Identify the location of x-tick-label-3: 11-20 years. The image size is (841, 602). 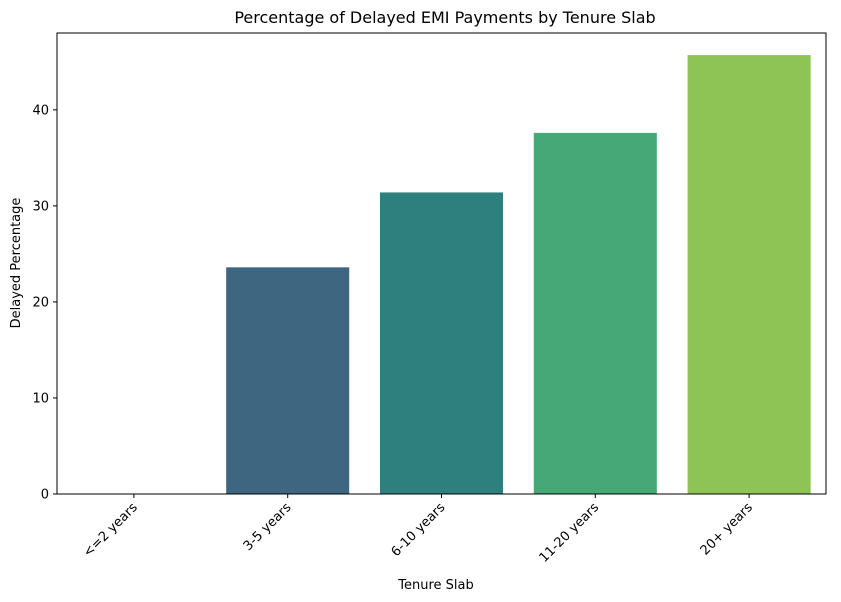
(570, 533).